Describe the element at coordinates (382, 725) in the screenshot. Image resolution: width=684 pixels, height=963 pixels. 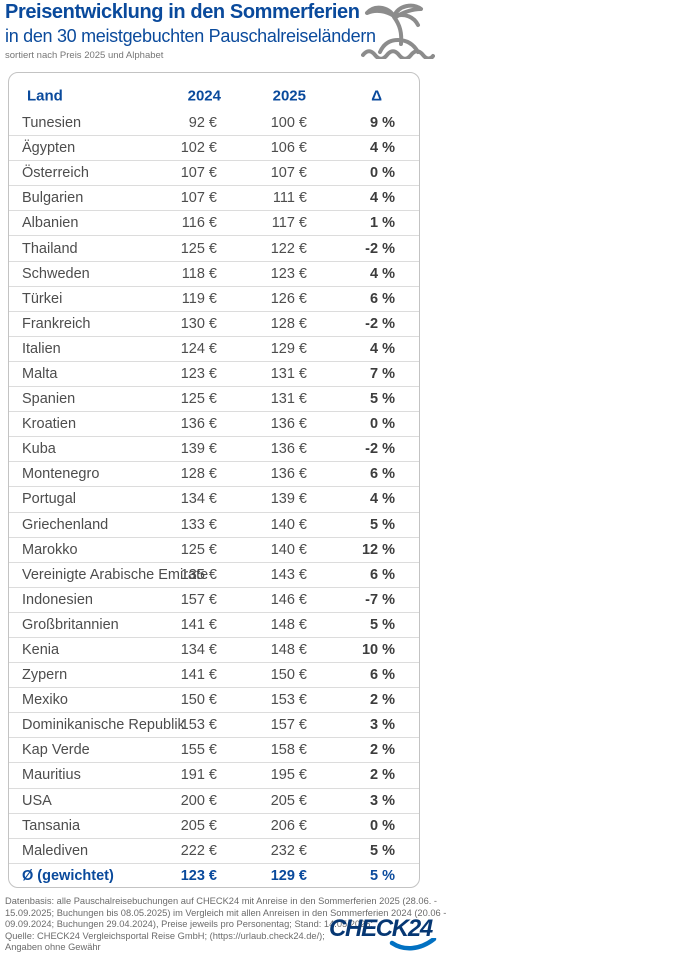
I see `price-delta: 3 %` at that location.